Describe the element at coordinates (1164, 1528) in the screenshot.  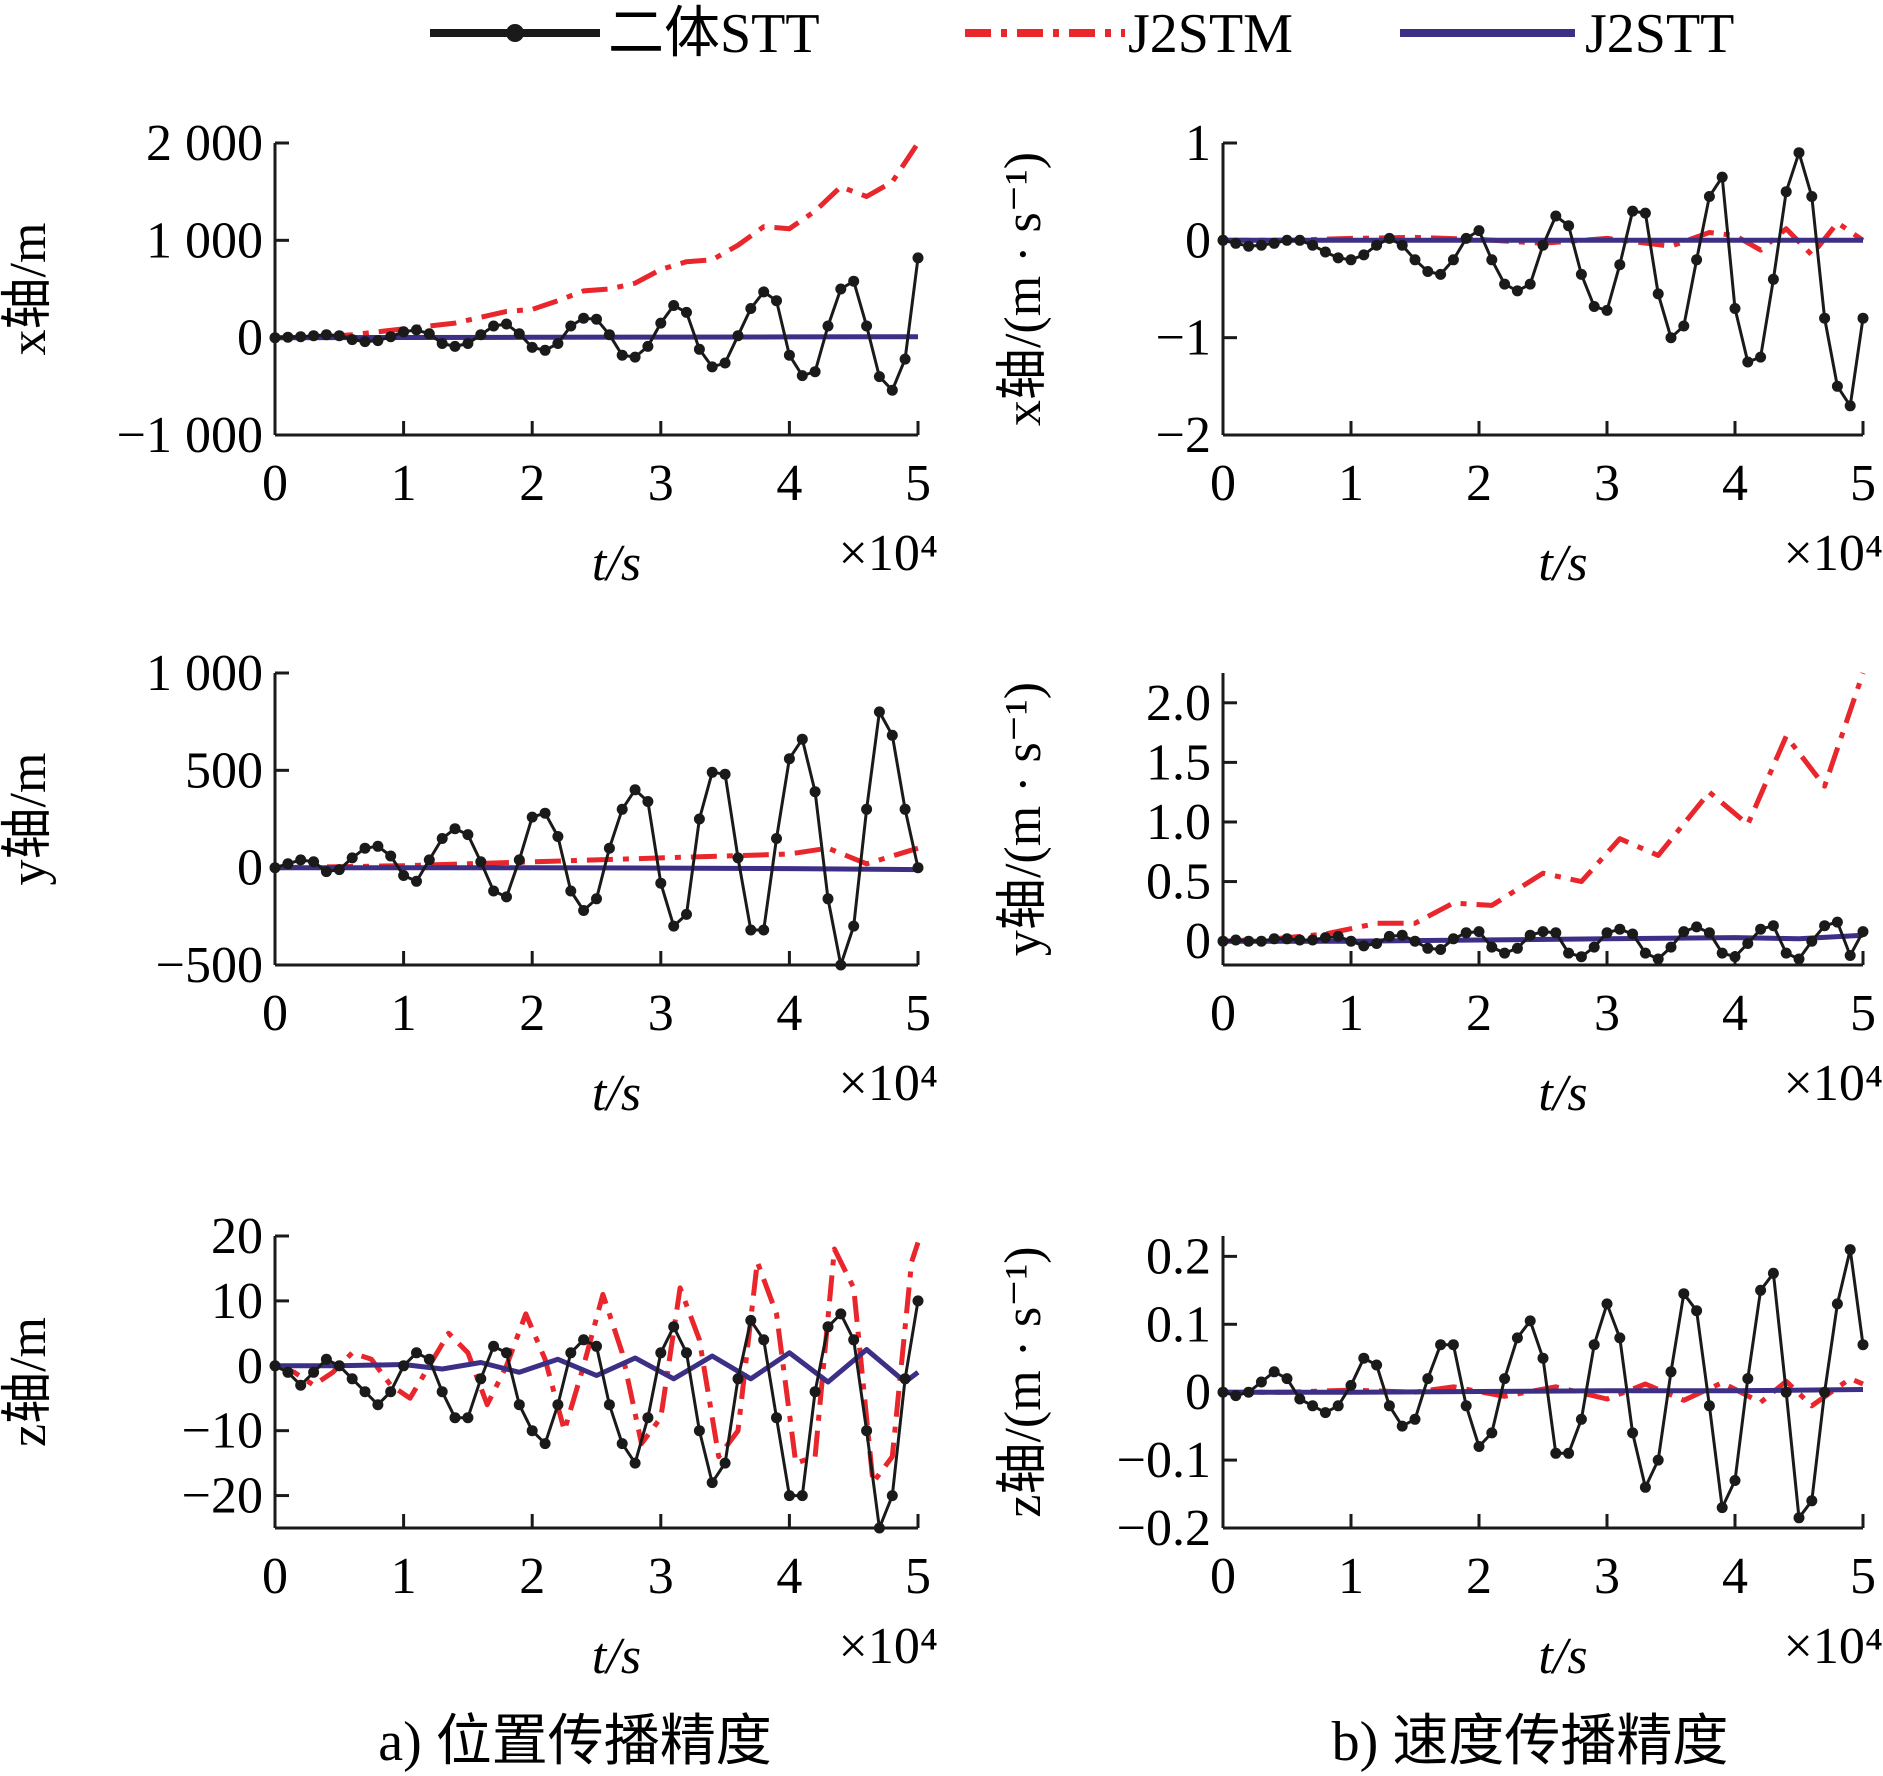
I see `y-tick-label: −0.2` at that location.